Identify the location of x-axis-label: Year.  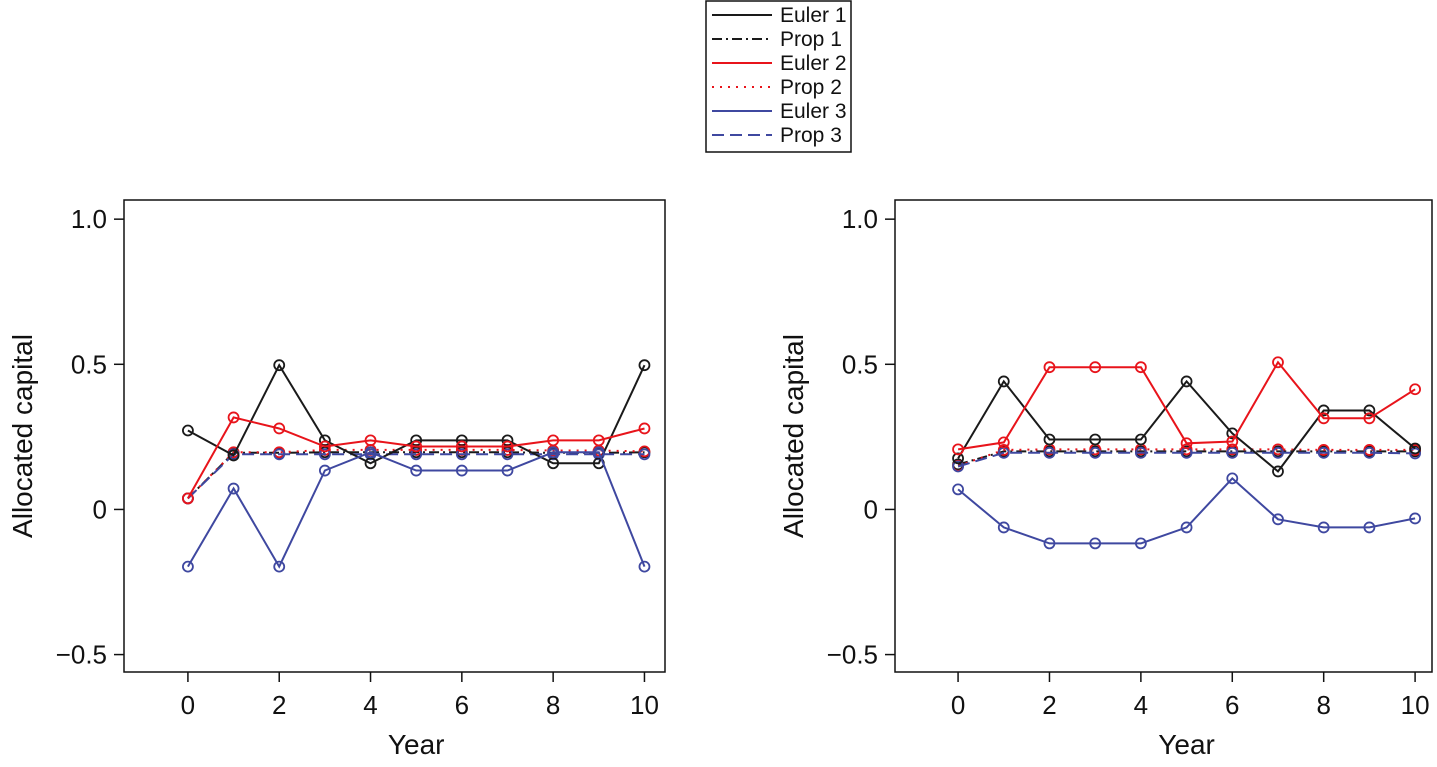
(1186, 744).